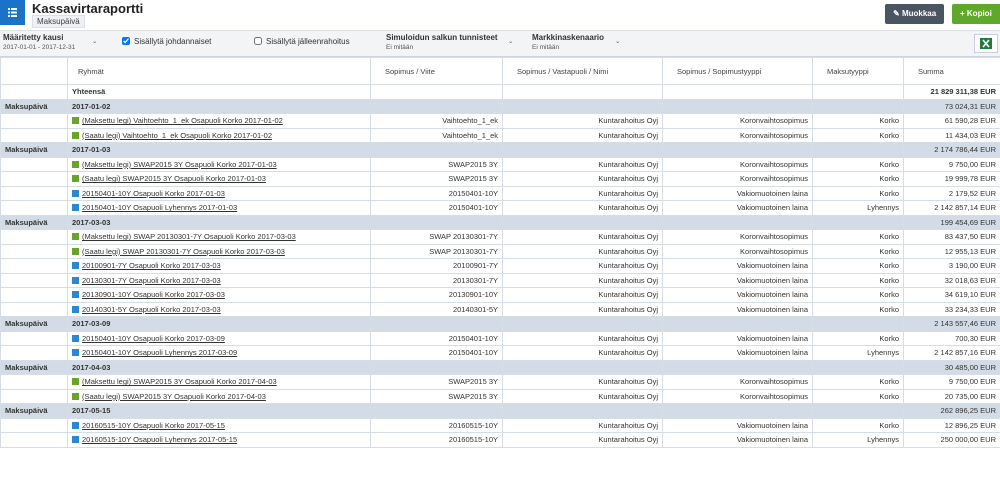 The width and height of the screenshot is (1000, 492). I want to click on group-row: Maksupäivä 2017-03-09 2 143 557,46 EUR, so click(500, 324).